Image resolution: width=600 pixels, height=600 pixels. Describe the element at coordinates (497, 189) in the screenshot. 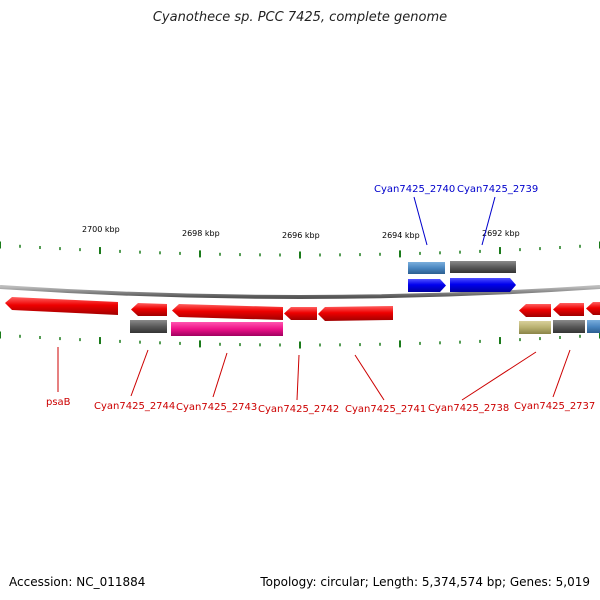

I see `gene-label-cyan7425-2739: Cyan7425_2739` at that location.